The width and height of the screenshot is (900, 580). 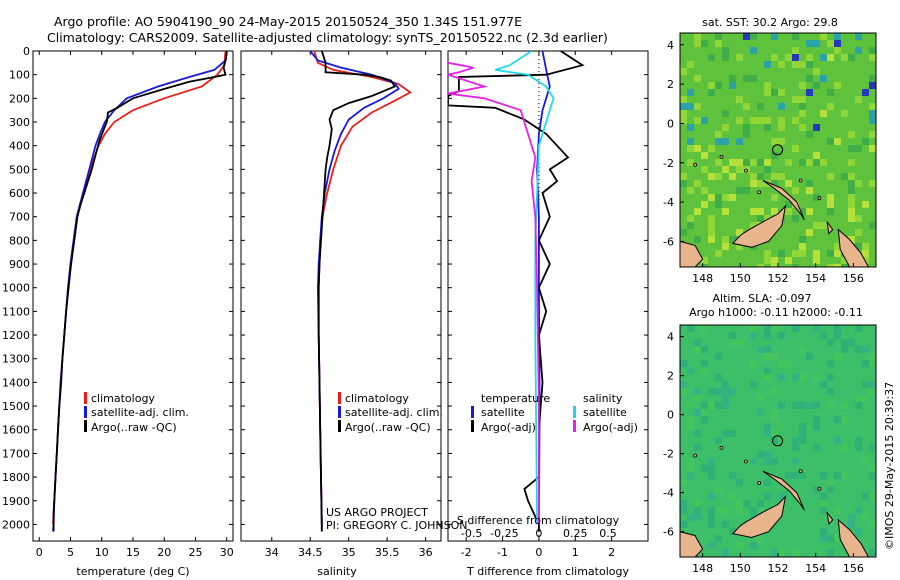 I want to click on x-tick-label: -1, so click(x=502, y=552).